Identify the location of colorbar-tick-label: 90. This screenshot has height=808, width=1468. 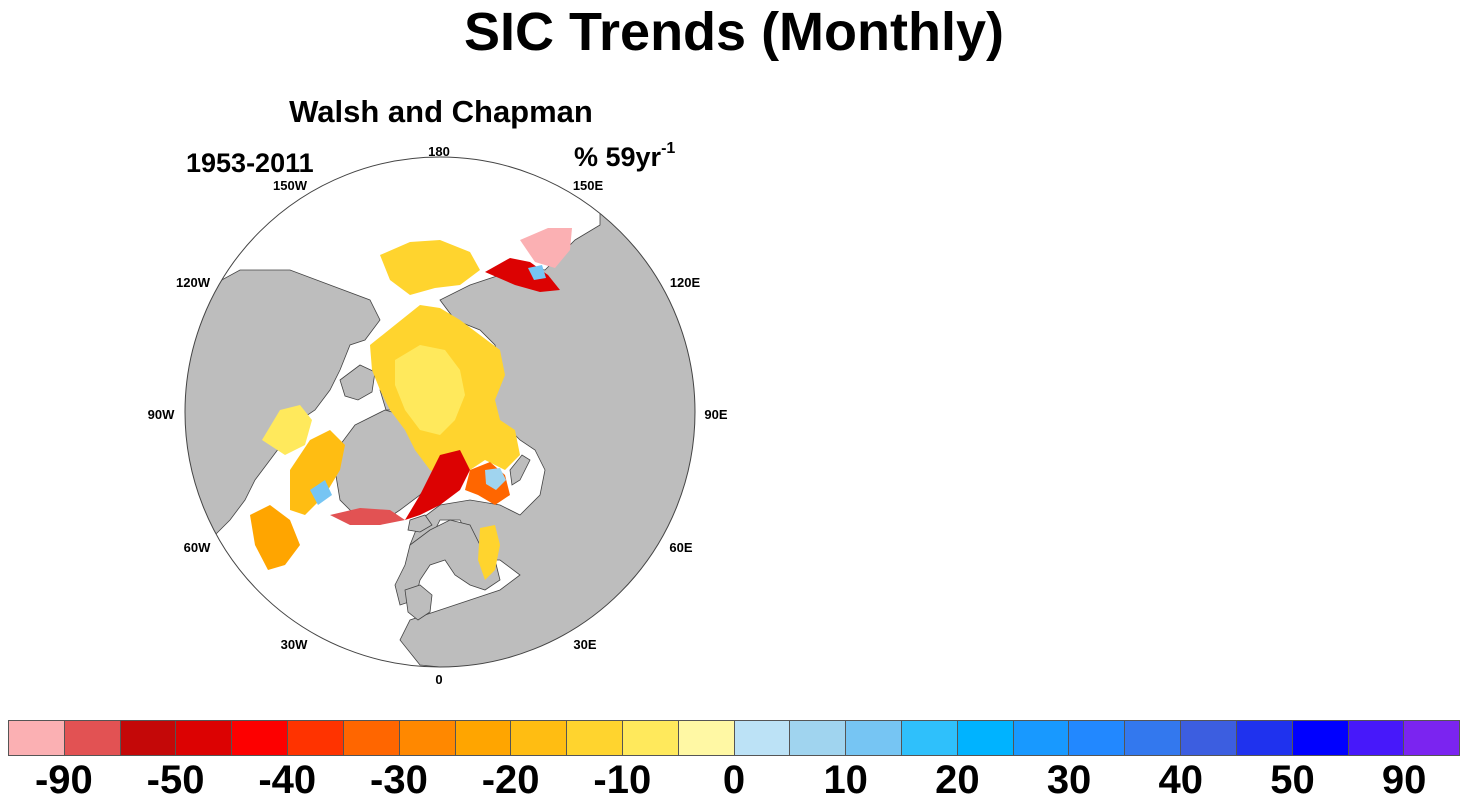
(1404, 780).